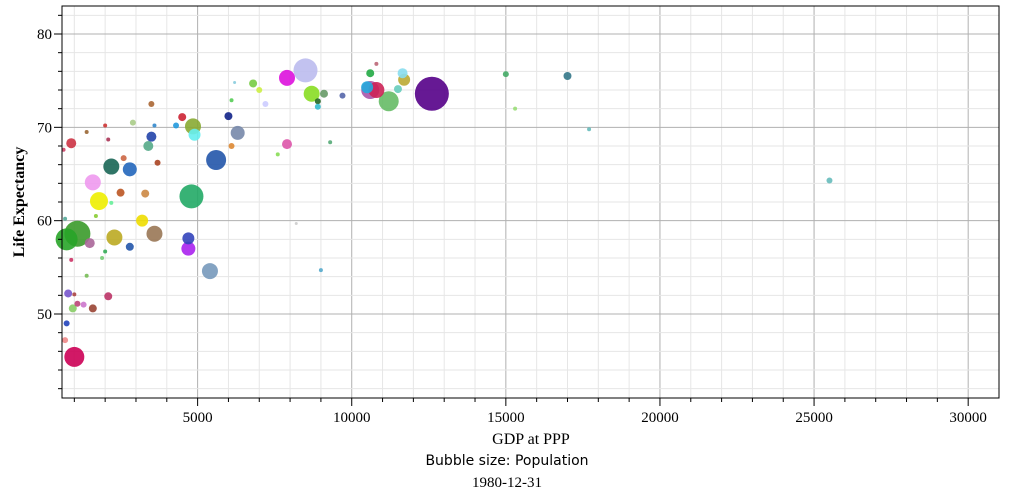 The width and height of the screenshot is (1022, 498). What do you see at coordinates (44, 315) in the screenshot?
I see `y-tick-label: 50` at bounding box center [44, 315].